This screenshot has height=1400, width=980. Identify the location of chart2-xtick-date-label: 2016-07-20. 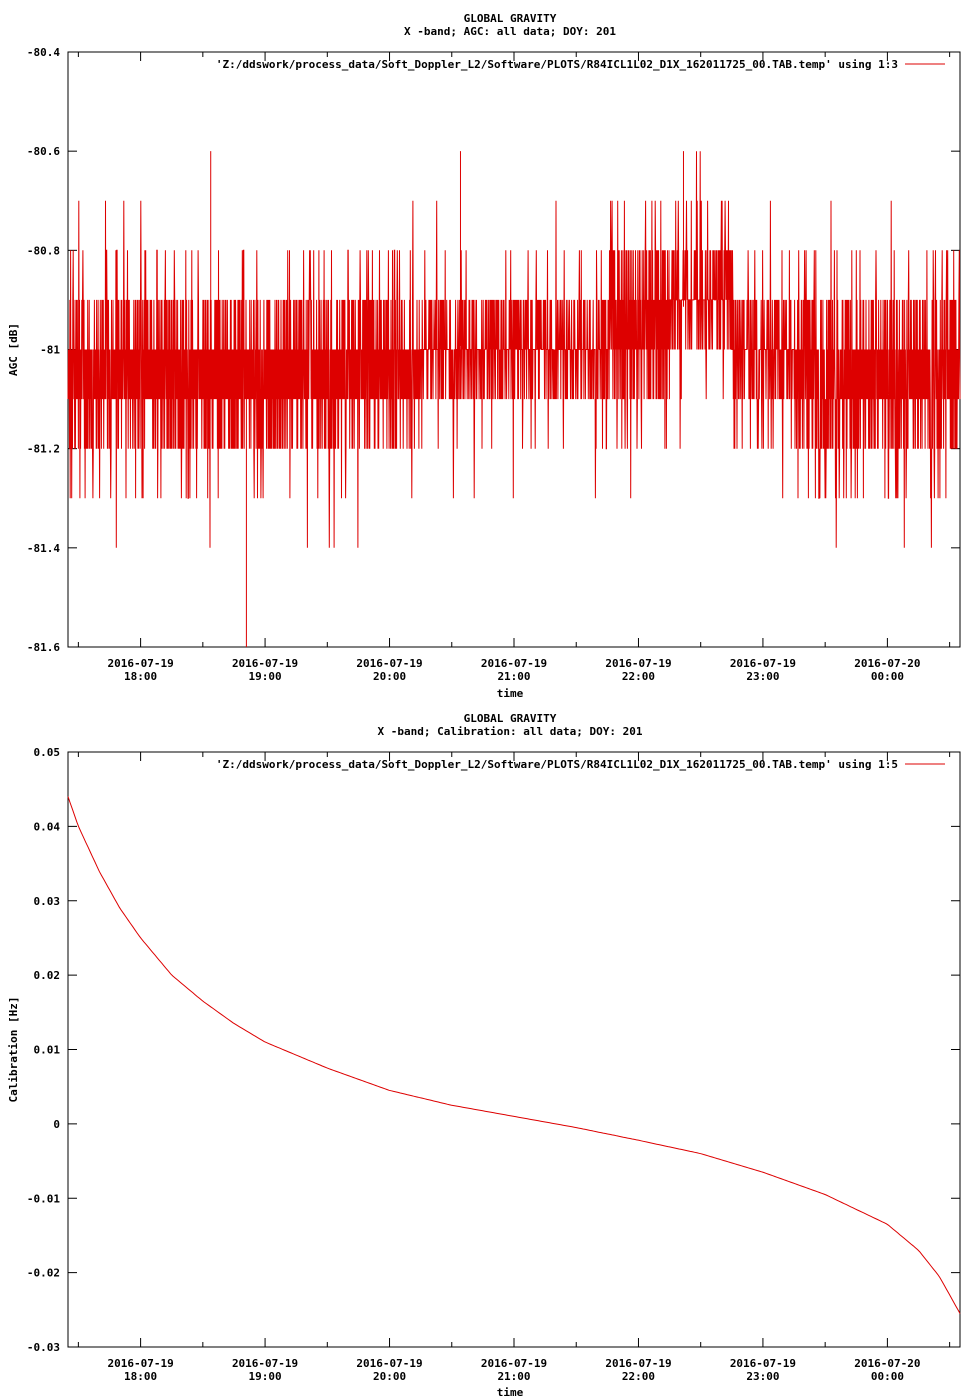
(887, 1363).